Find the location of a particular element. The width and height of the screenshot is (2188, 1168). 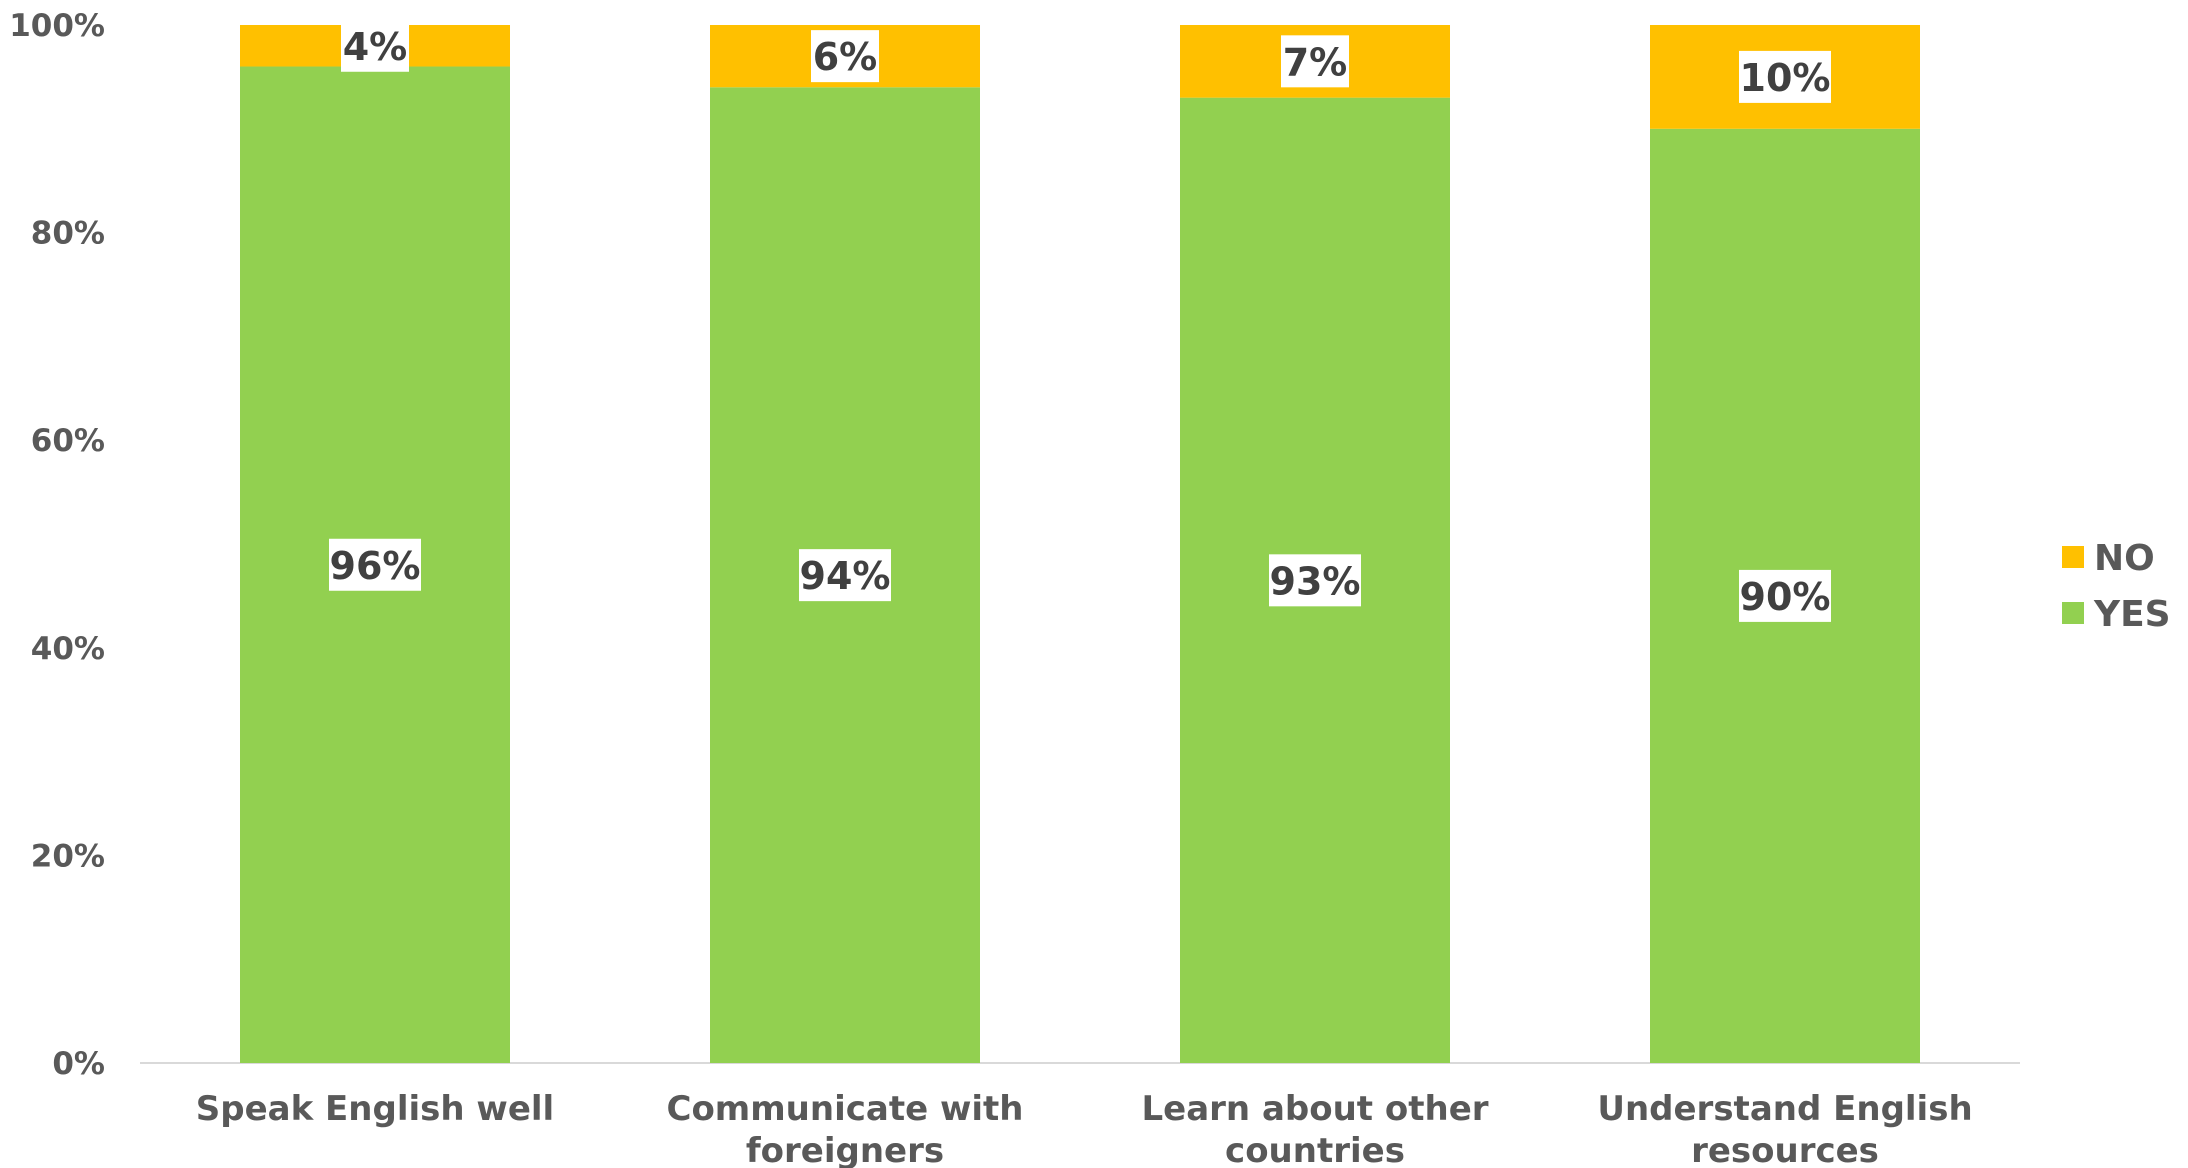

data-label-yes: 93% is located at coordinates (1315, 581).